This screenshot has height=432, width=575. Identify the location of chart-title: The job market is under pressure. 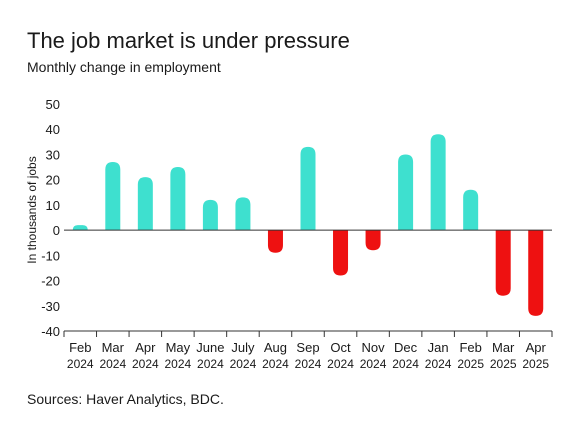
(188, 40).